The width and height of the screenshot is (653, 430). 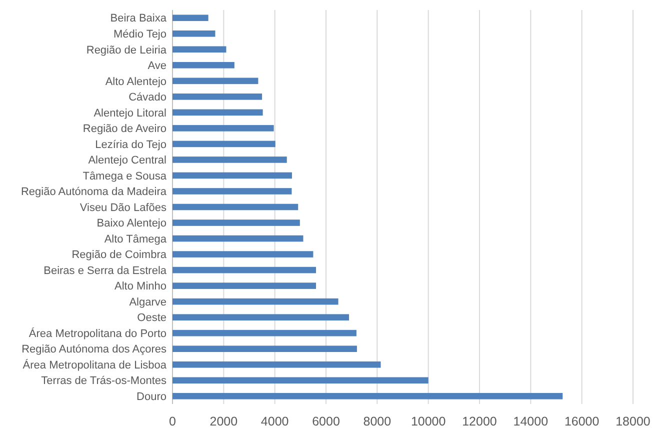 I want to click on y-tick-label: Área Metropolitana do Porto, so click(x=97, y=333).